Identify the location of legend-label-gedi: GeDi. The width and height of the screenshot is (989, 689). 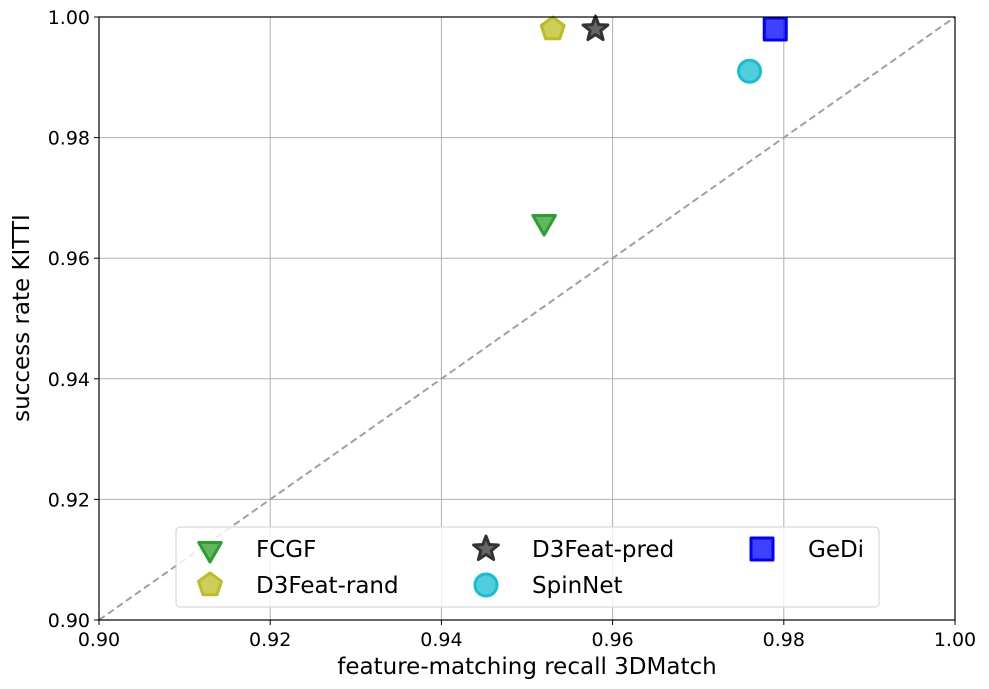
(836, 550).